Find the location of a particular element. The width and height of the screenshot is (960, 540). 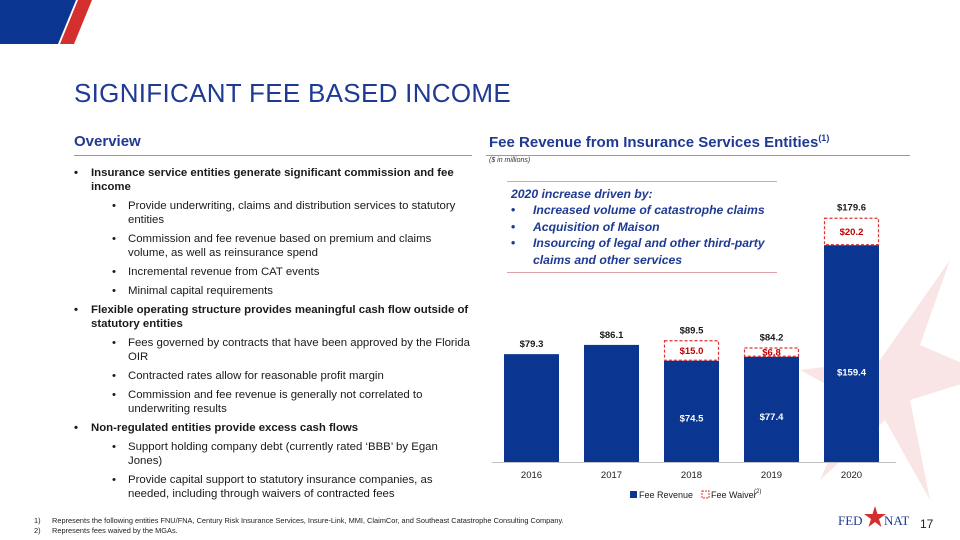

bar-value-label: $74.5 is located at coordinates (692, 418).